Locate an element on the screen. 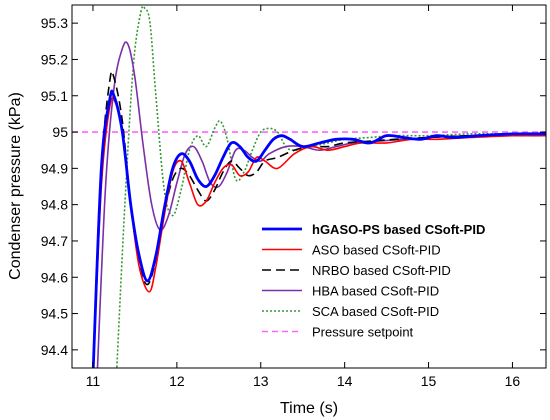 The width and height of the screenshot is (550, 420). x-tick-label: 11 is located at coordinates (93, 381).